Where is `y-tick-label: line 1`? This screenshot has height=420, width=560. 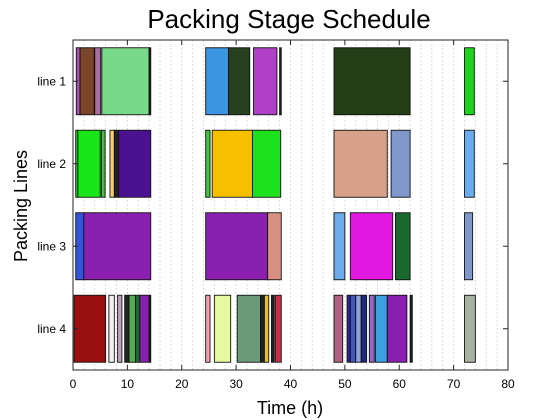
y-tick-label: line 1 is located at coordinates (51, 81).